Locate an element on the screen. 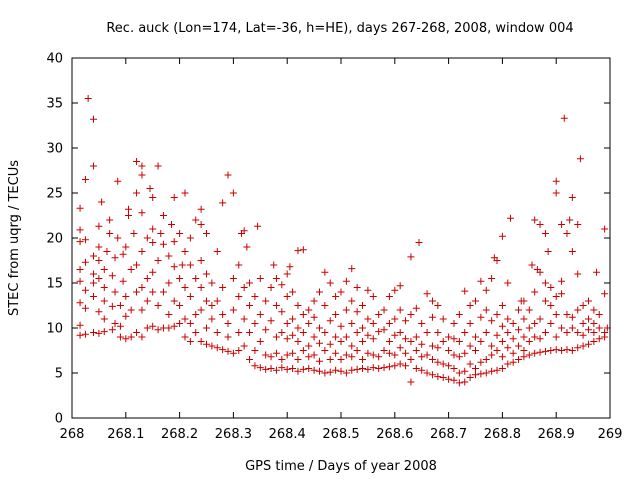 This screenshot has height=480, width=640. y-tick-label: 40 is located at coordinates (54, 59).